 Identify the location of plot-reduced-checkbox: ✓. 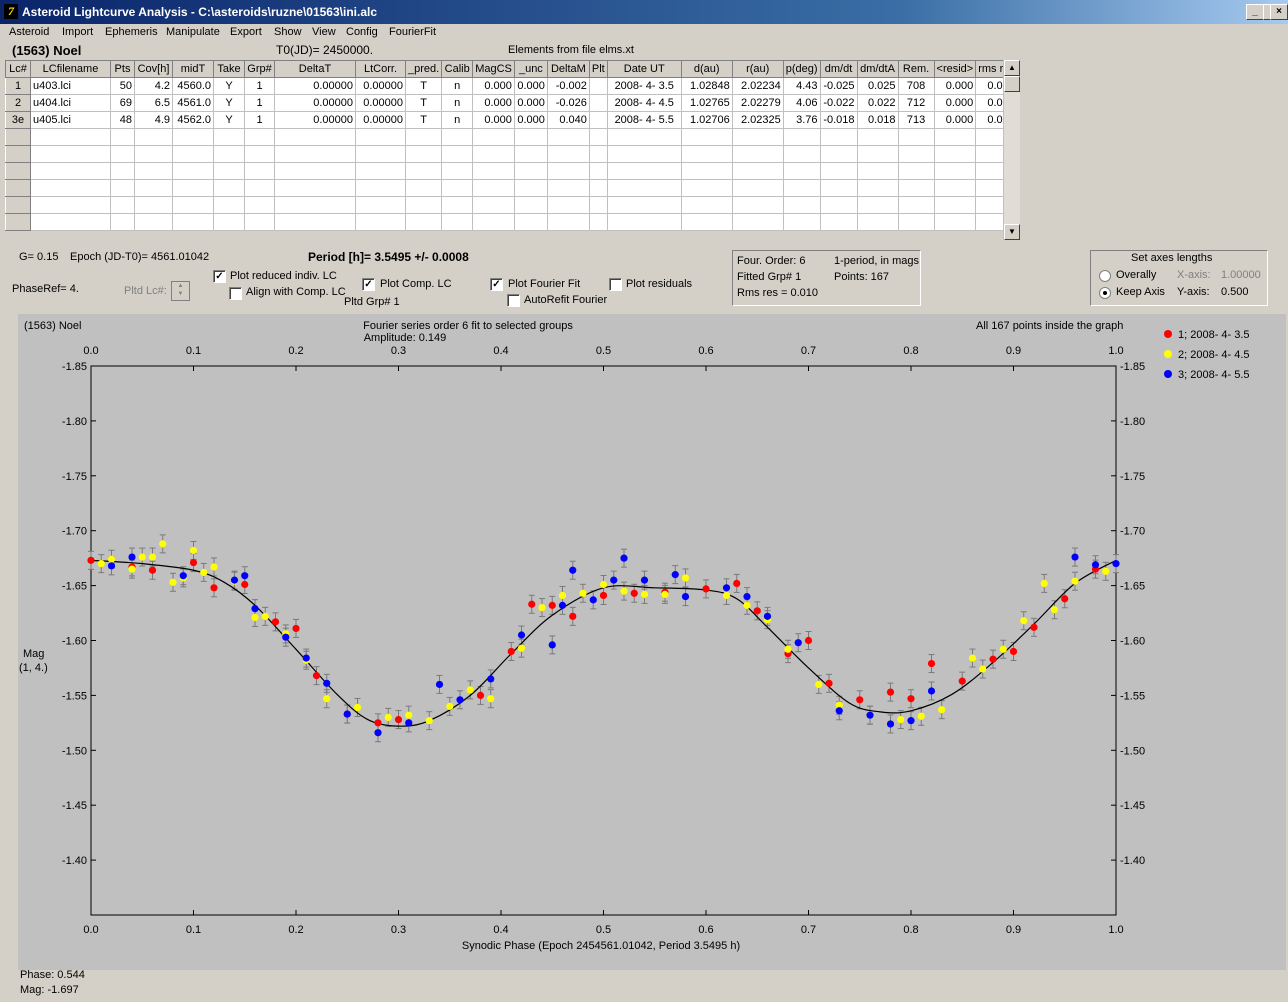
(219, 276).